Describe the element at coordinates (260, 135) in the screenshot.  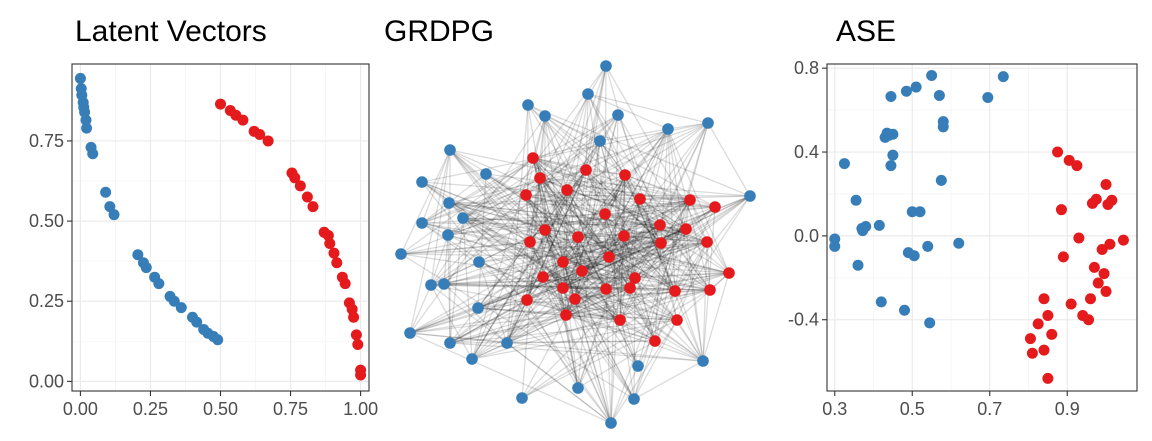
I see `latent-point-red` at that location.